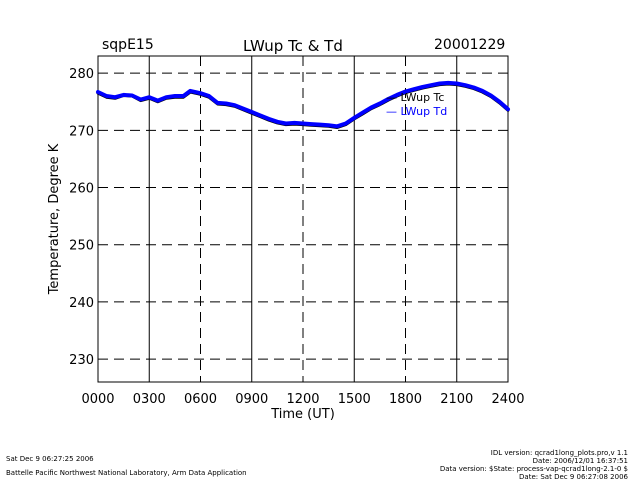  I want to click on x-tick-label-1500: 1500, so click(354, 399).